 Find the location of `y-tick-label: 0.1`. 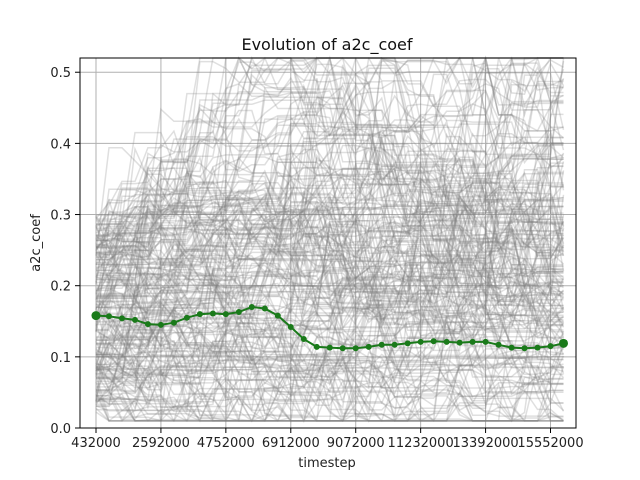

y-tick-label: 0.1 is located at coordinates (60, 358).